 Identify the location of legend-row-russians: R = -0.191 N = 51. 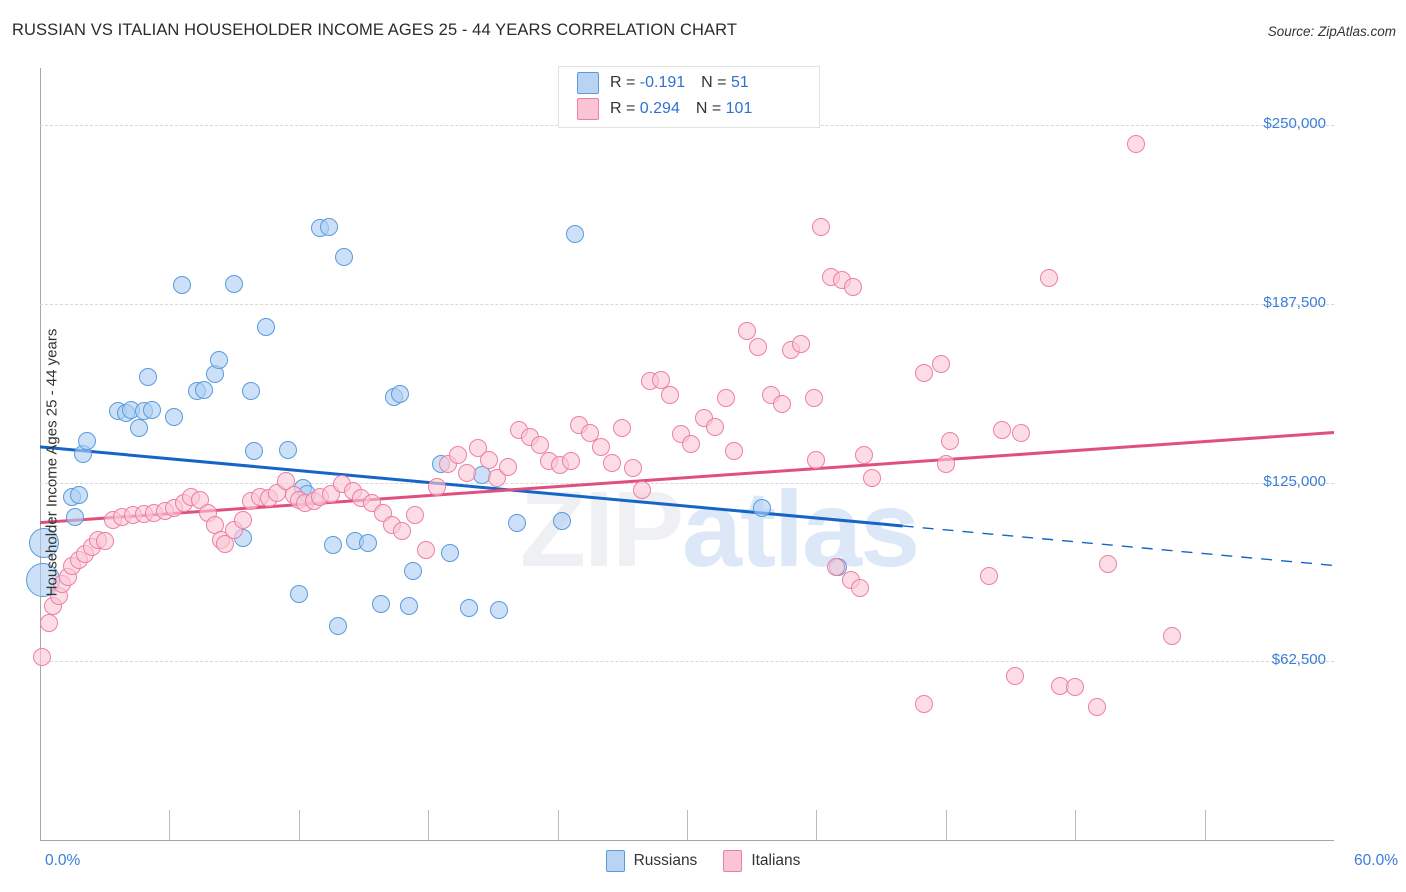
(663, 83).